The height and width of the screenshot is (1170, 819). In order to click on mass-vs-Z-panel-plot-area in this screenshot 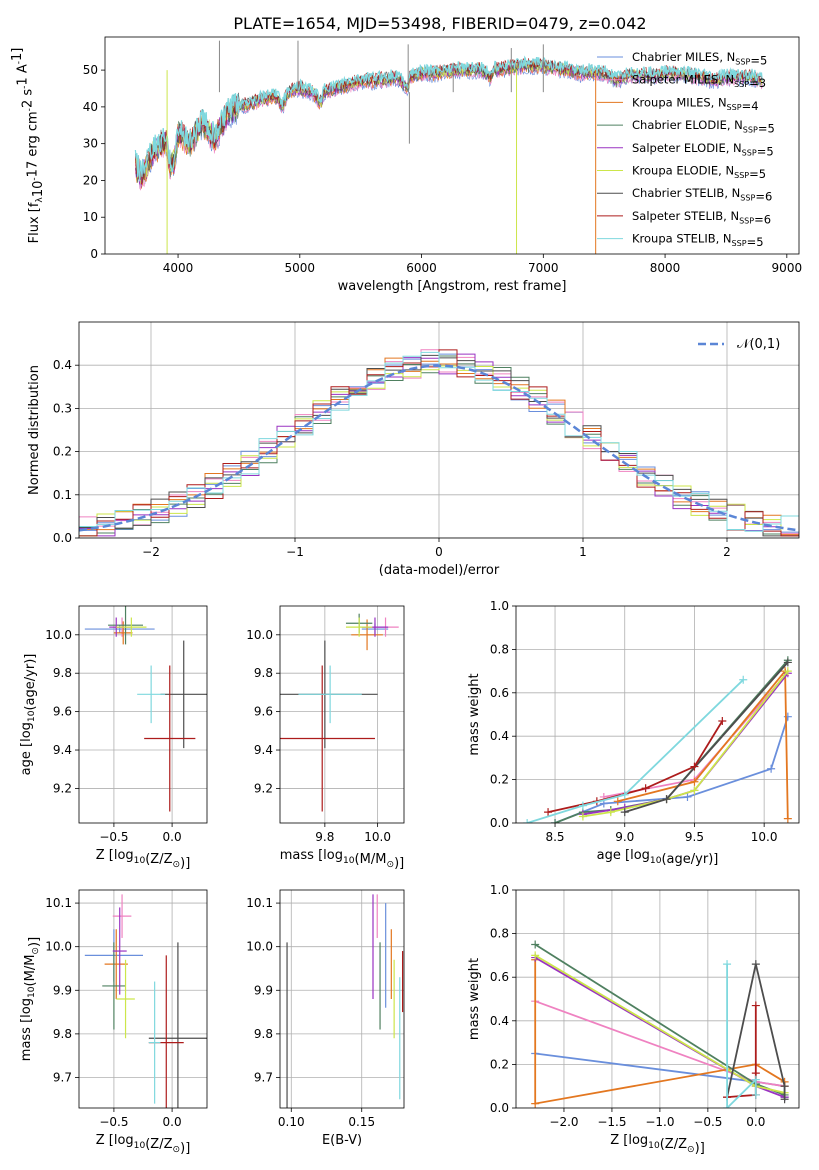, I will do `click(143, 999)`.